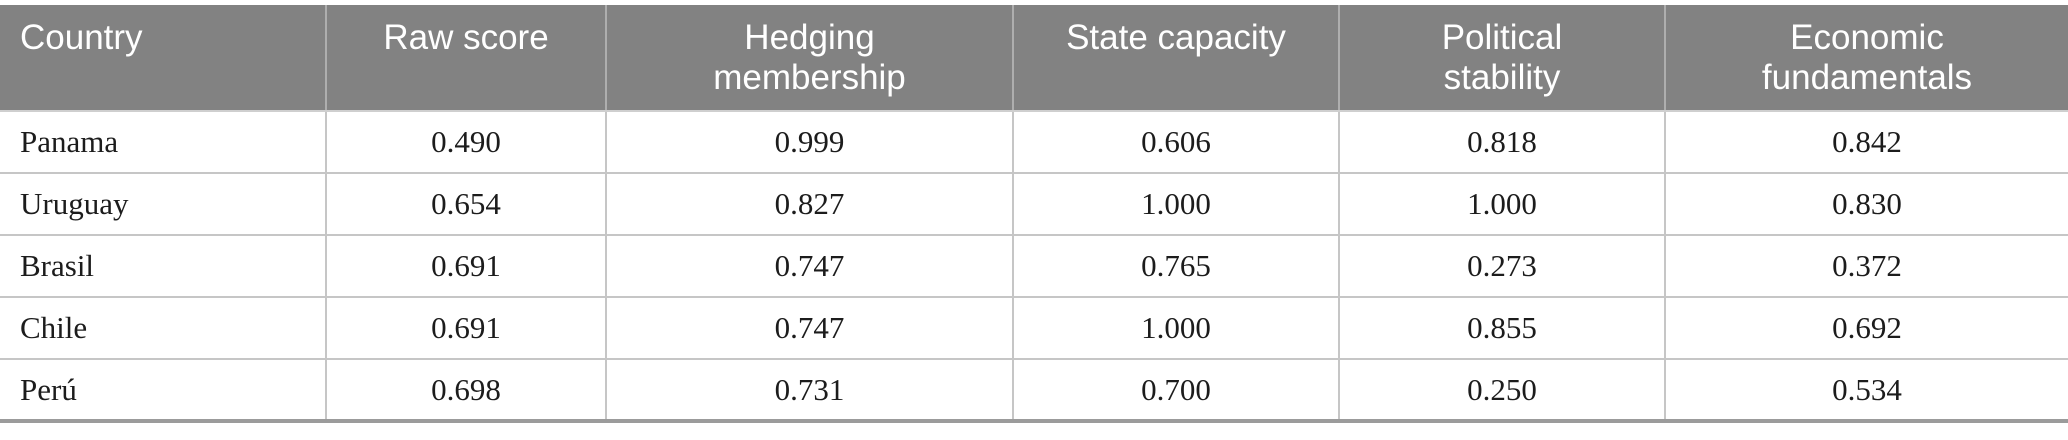 This screenshot has height=440, width=2068. Describe the element at coordinates (466, 58) in the screenshot. I see `column-header-raw-score: Raw score` at that location.